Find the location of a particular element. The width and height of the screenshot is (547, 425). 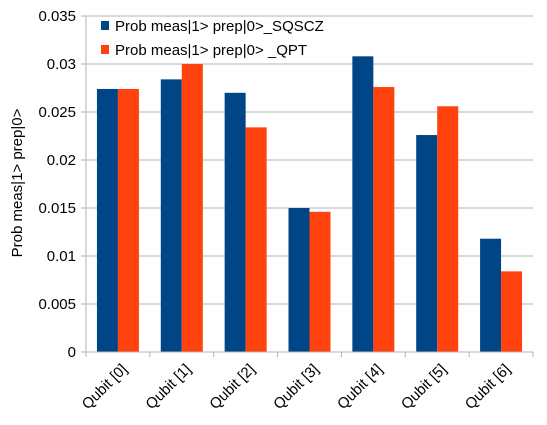

x-tick-label: Qubit [3] is located at coordinates (296, 387).